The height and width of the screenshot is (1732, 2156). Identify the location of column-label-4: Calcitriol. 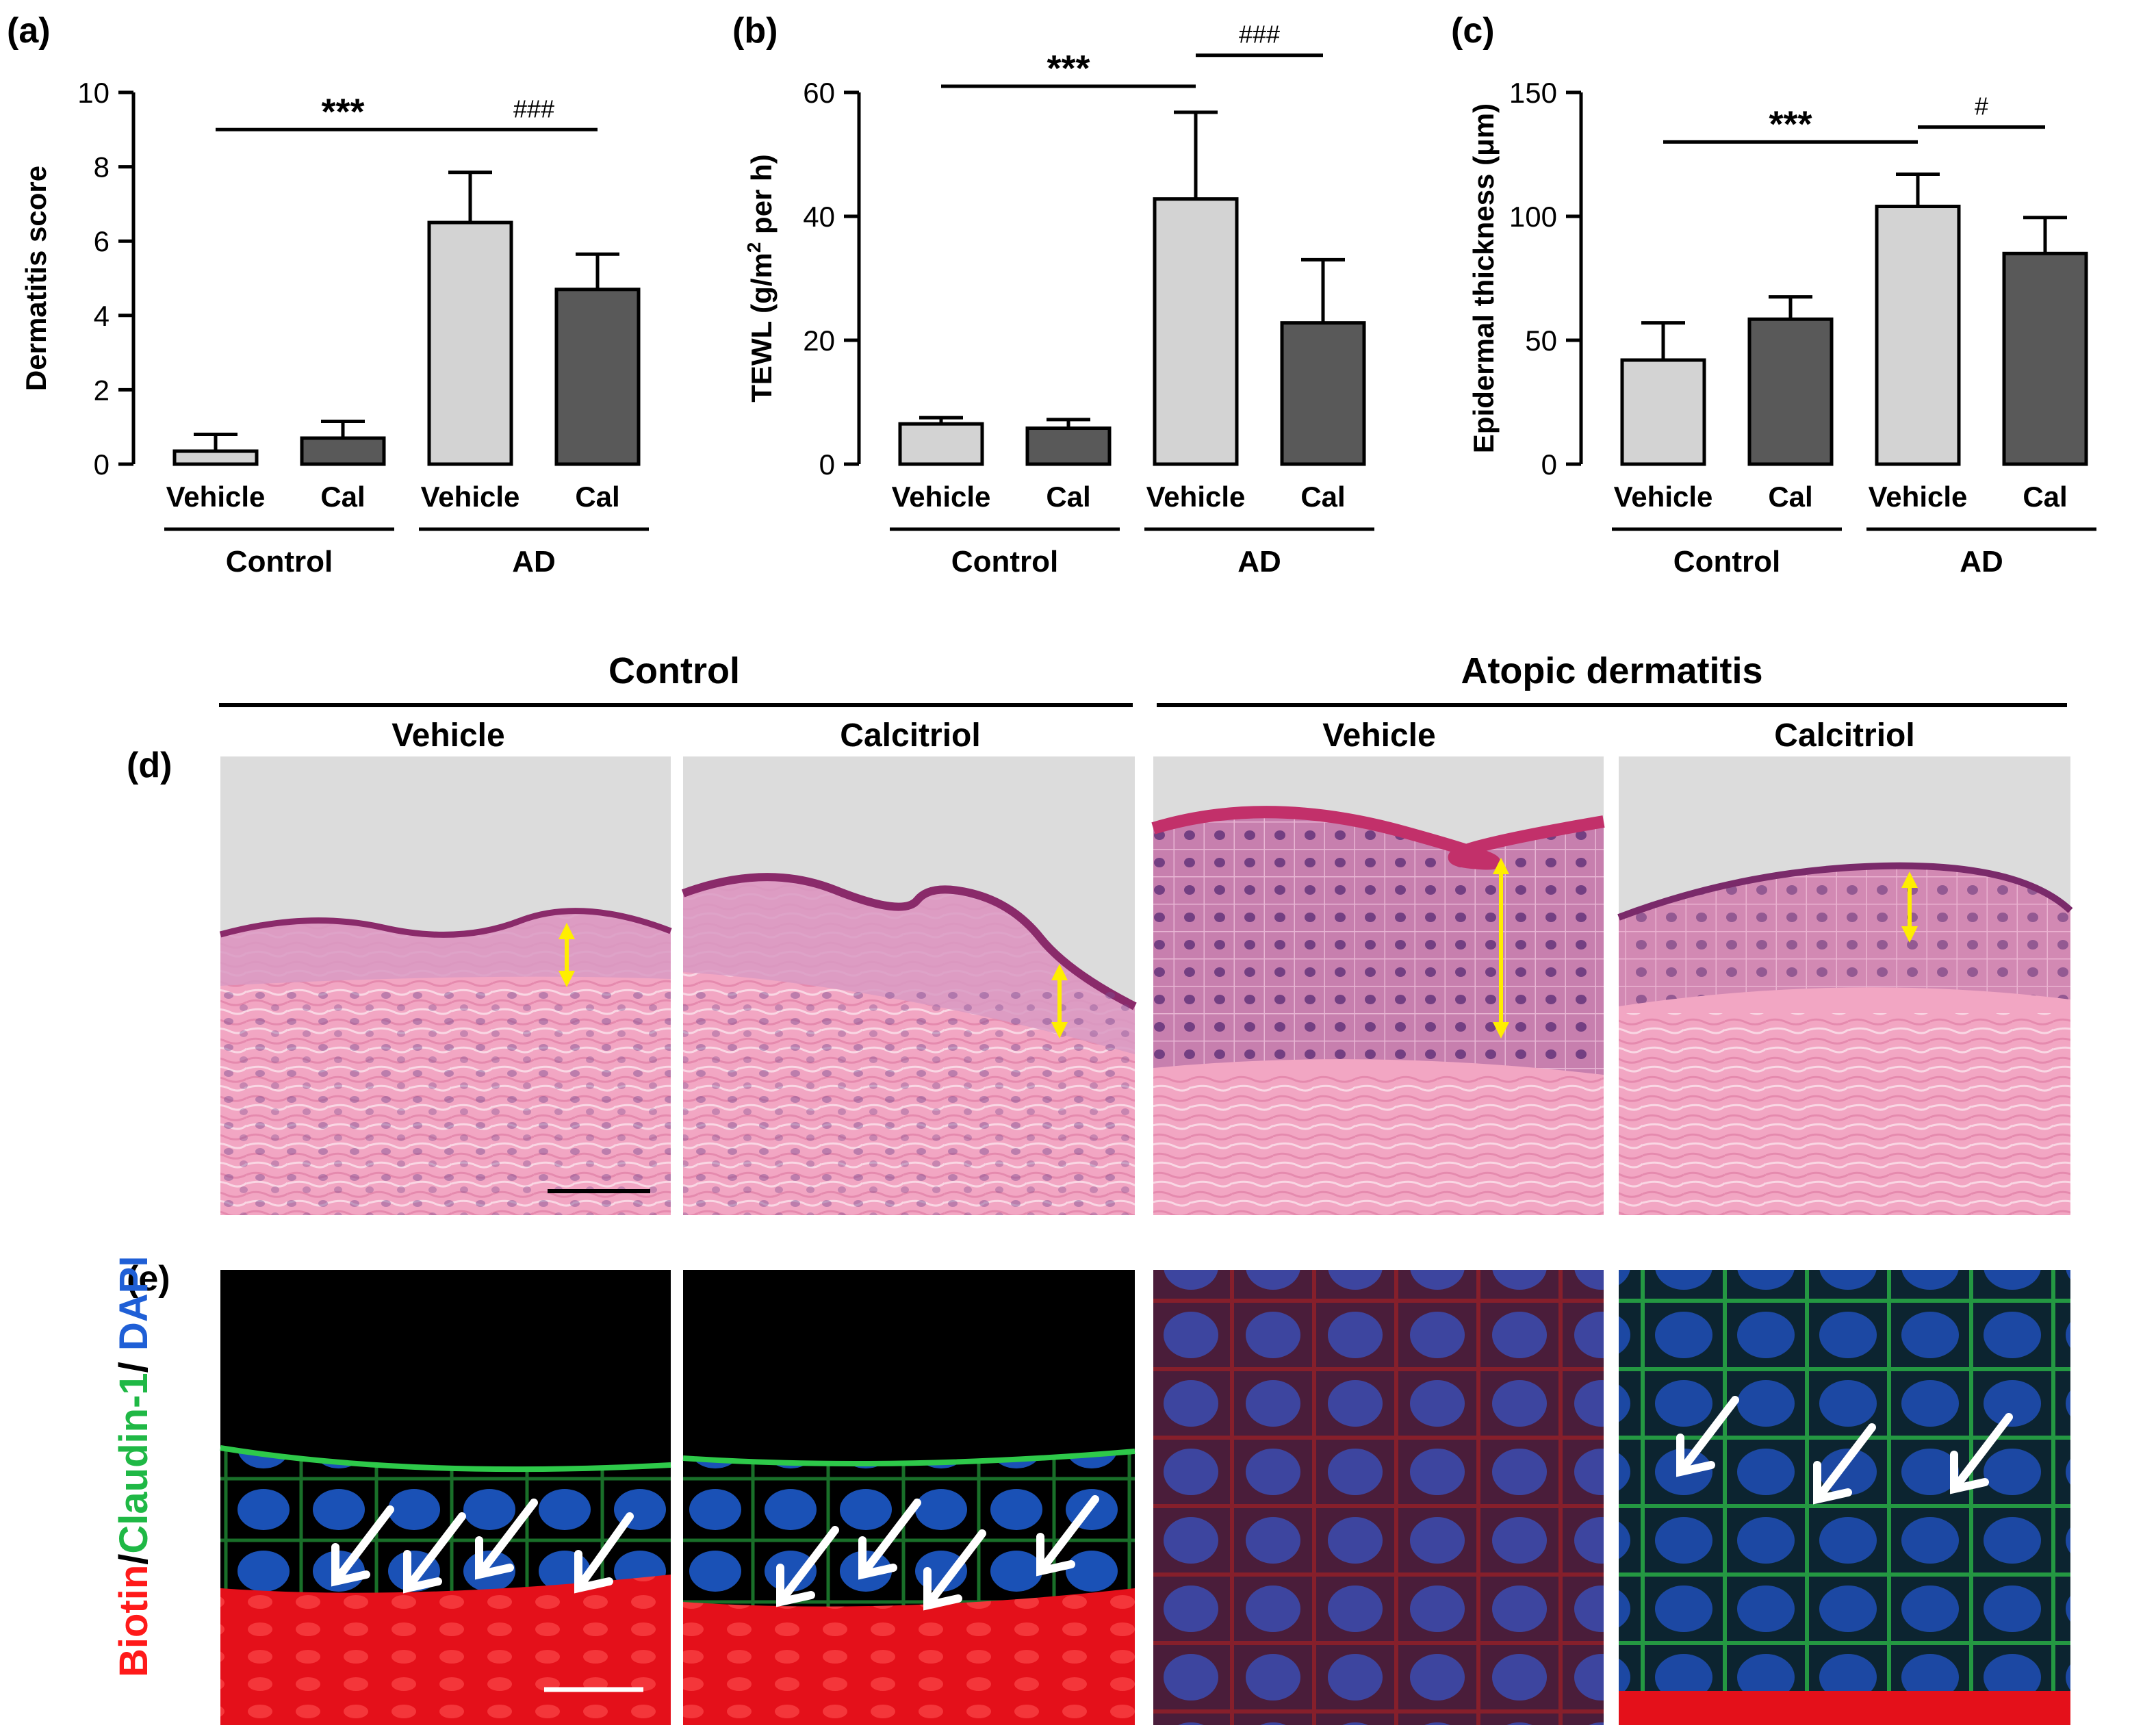
(1844, 735).